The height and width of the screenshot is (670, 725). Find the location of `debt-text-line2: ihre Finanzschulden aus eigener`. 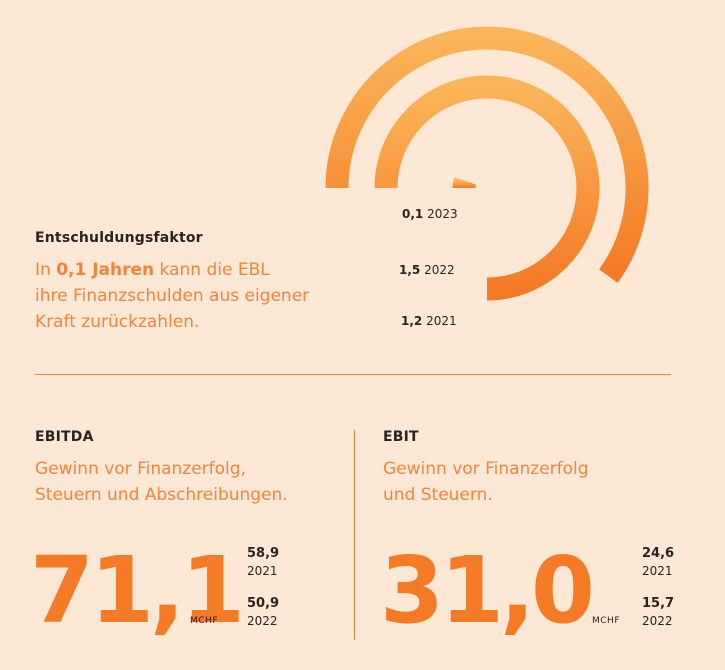

debt-text-line2: ihre Finanzschulden aus eigener is located at coordinates (172, 296).